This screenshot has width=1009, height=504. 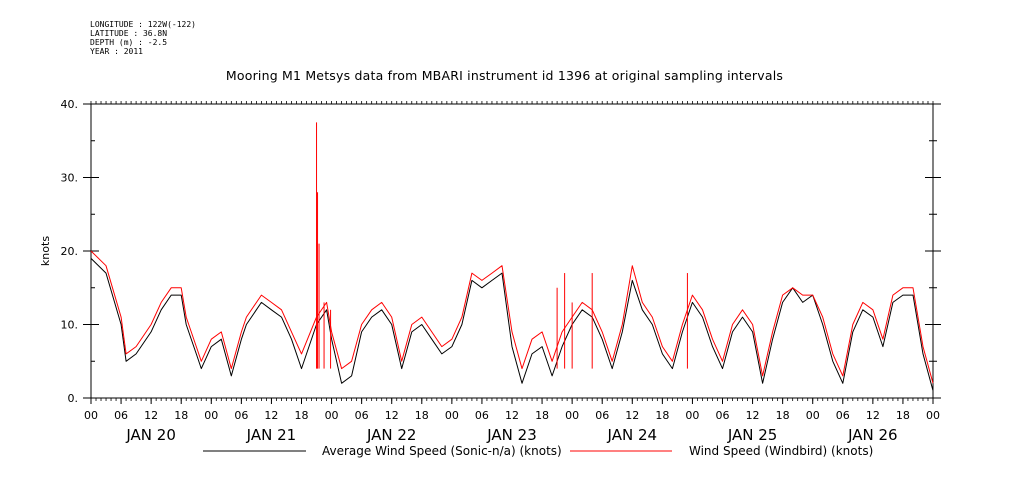 What do you see at coordinates (781, 451) in the screenshot?
I see `legend-label-1: Wind Speed (Windbird) (knots)` at bounding box center [781, 451].